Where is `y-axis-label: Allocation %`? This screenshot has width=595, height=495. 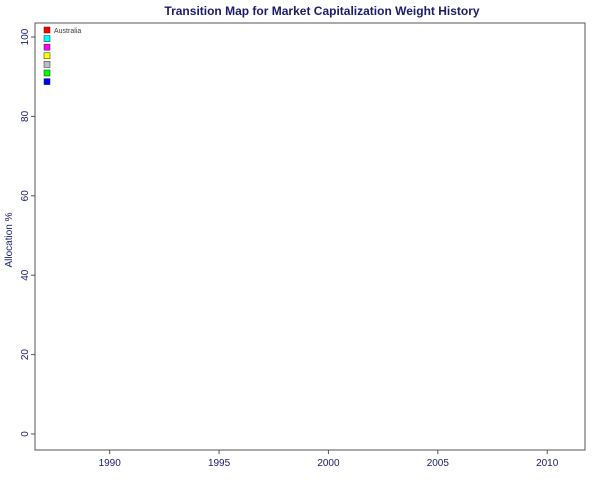 y-axis-label: Allocation % is located at coordinates (9, 239).